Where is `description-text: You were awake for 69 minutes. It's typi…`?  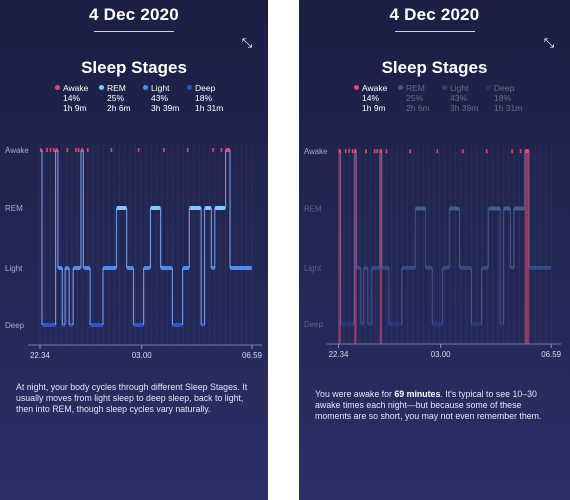
description-text: You were awake for 69 minutes. It's typi… is located at coordinates (435, 405).